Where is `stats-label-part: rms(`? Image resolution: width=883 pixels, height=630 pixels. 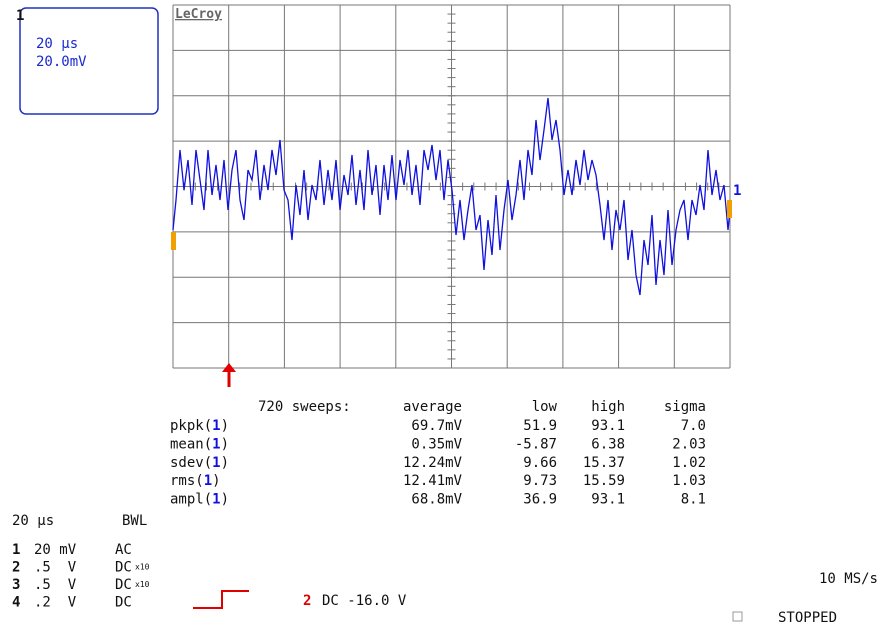
stats-label-part: rms( is located at coordinates (187, 481).